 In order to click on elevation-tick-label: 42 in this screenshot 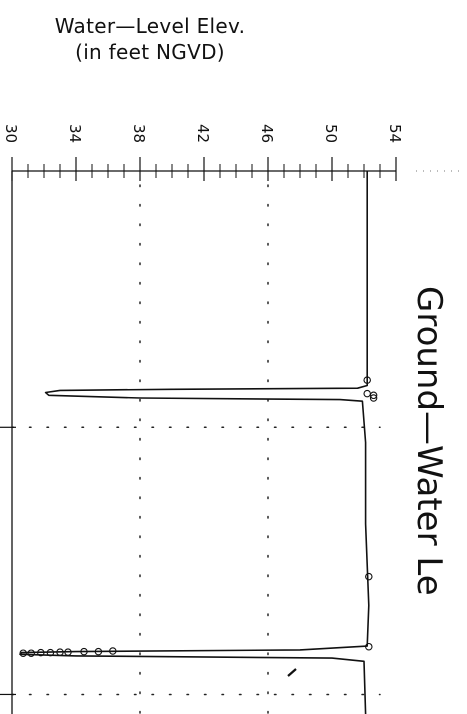, I will do `click(203, 133)`.